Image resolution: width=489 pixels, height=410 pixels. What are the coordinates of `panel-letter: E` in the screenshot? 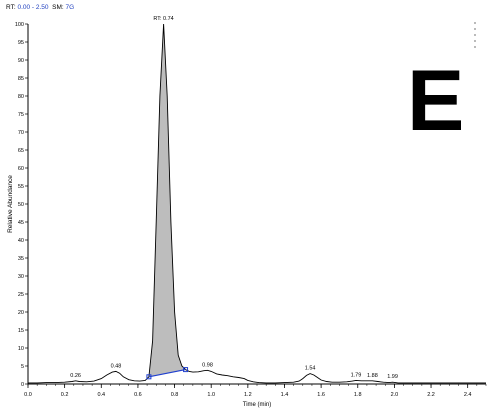 It's located at (436, 101).